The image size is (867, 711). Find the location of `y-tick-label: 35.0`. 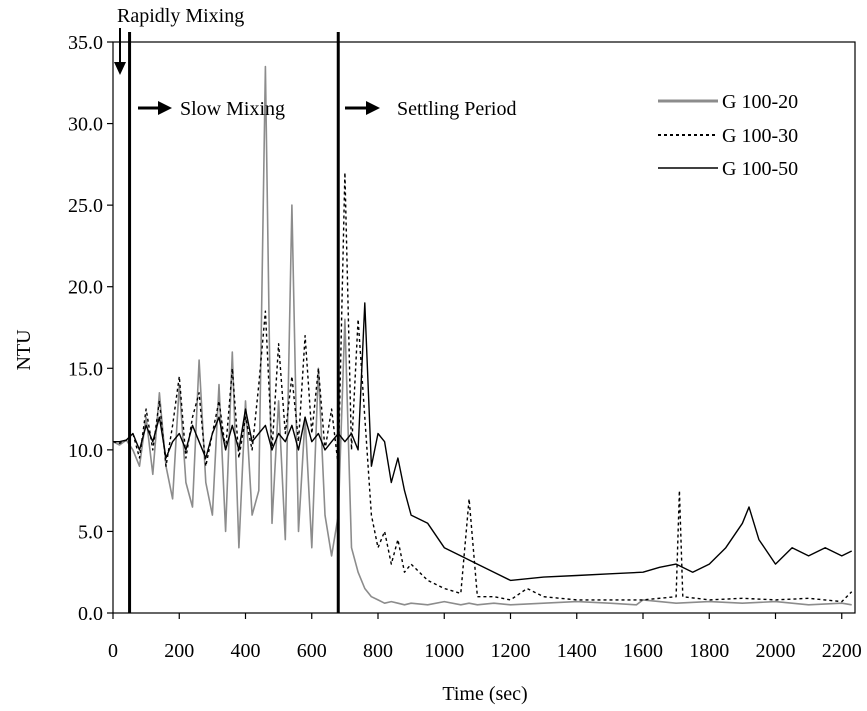

y-tick-label: 35.0 is located at coordinates (85, 43).